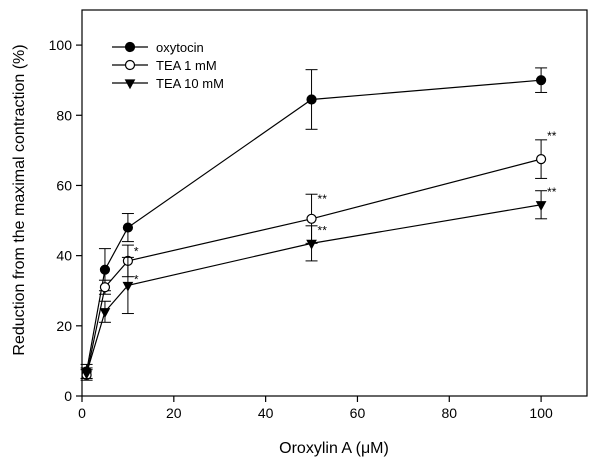  I want to click on y-tick-label: 100, so click(61, 45).